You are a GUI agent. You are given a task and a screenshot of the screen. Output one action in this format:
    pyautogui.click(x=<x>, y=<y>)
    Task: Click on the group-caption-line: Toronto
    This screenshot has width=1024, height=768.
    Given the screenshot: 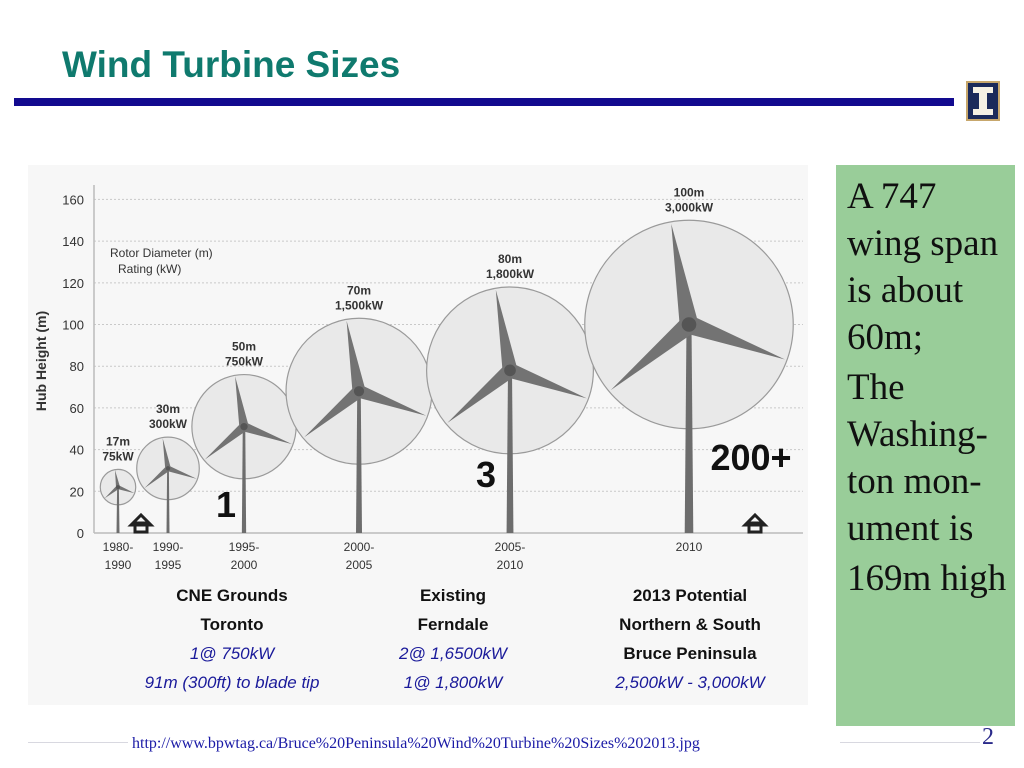 What is the action you would take?
    pyautogui.click(x=232, y=624)
    